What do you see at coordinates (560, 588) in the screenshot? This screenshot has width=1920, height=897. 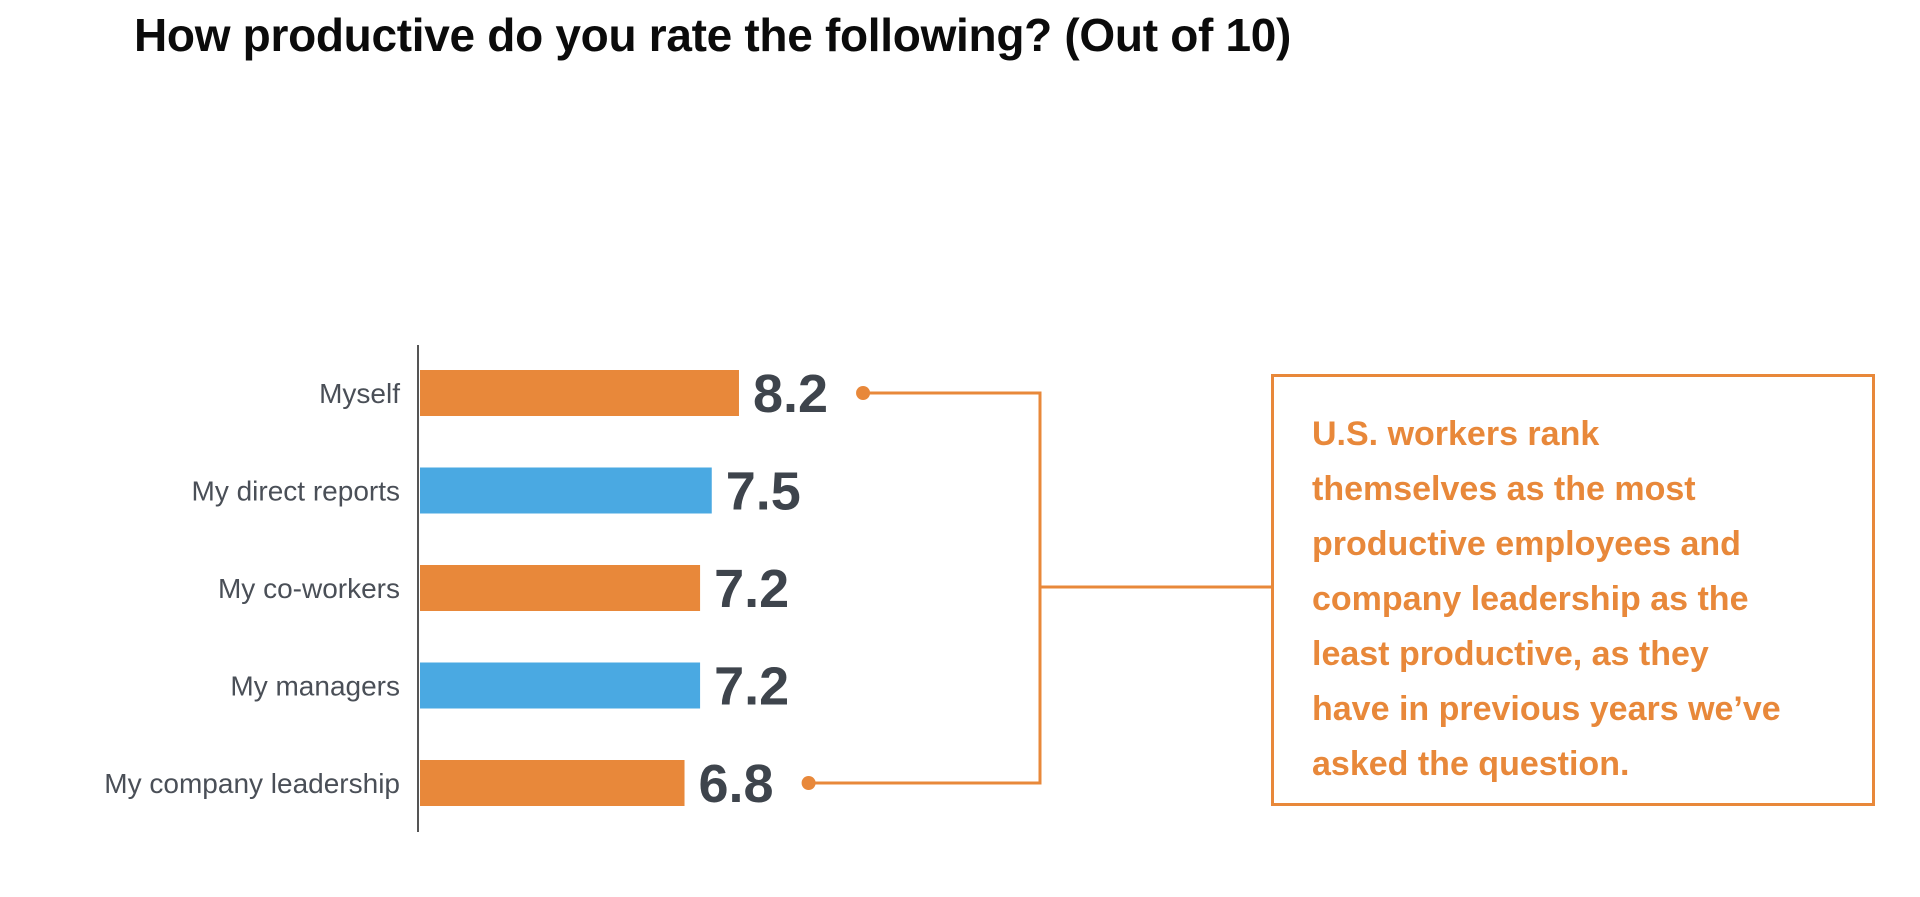 I see `bar-my-co-workers` at bounding box center [560, 588].